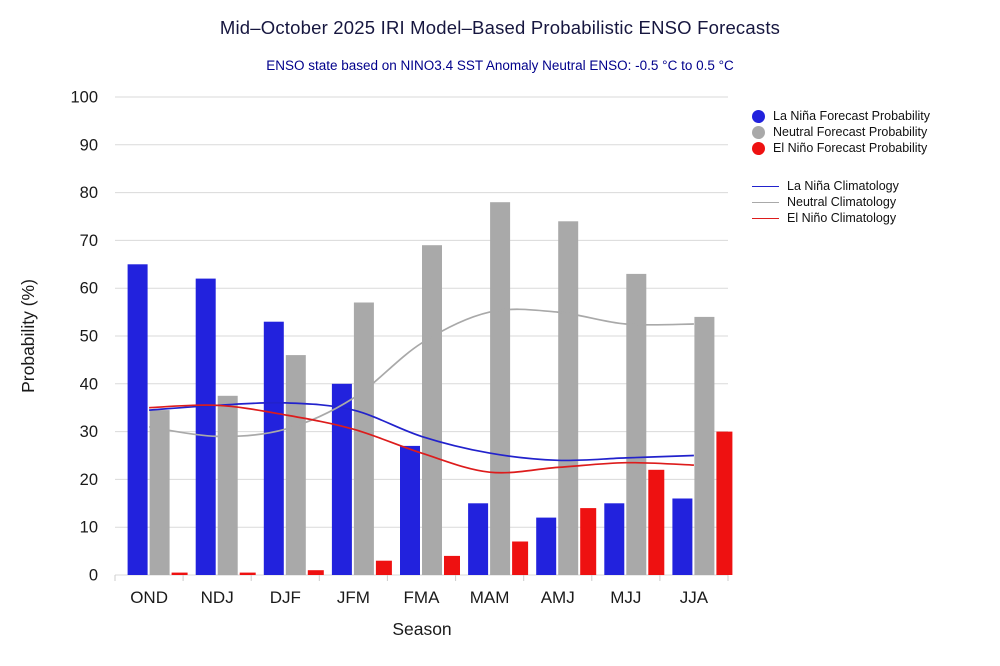 This screenshot has height=666, width=1000. Describe the element at coordinates (758, 148) in the screenshot. I see `el-nino-forecast-dot-icon` at that location.